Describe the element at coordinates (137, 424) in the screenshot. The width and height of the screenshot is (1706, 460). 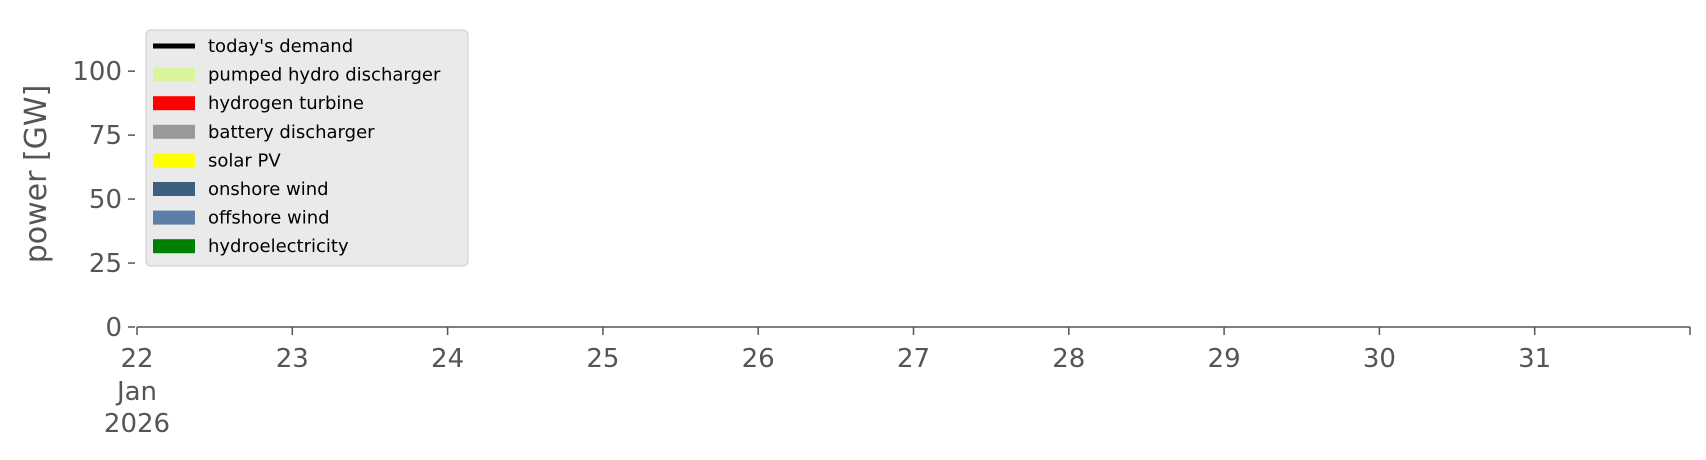
I see `x-tick-label-extra: 2026` at that location.